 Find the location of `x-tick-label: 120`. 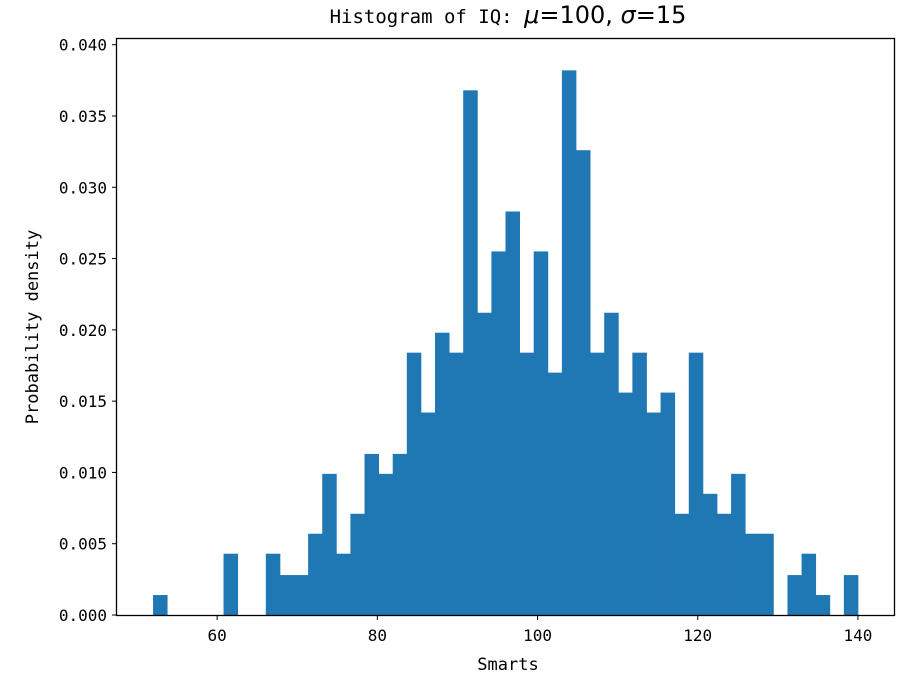

x-tick-label: 120 is located at coordinates (697, 635).